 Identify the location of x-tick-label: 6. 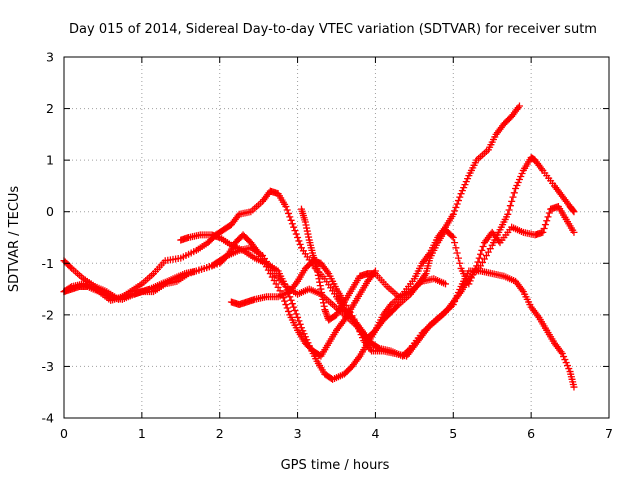
(531, 433).